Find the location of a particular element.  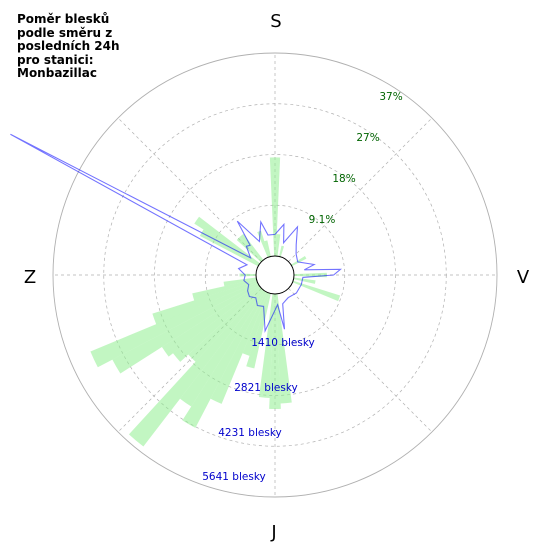

count-tick-label: 5641 blesky is located at coordinates (234, 477).